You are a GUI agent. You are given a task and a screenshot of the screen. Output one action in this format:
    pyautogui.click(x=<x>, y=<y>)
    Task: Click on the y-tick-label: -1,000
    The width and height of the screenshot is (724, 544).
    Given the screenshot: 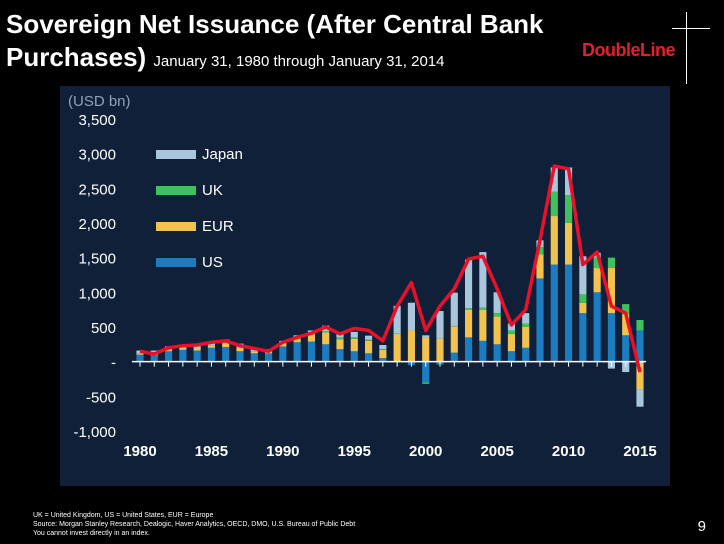 What is the action you would take?
    pyautogui.click(x=94, y=432)
    